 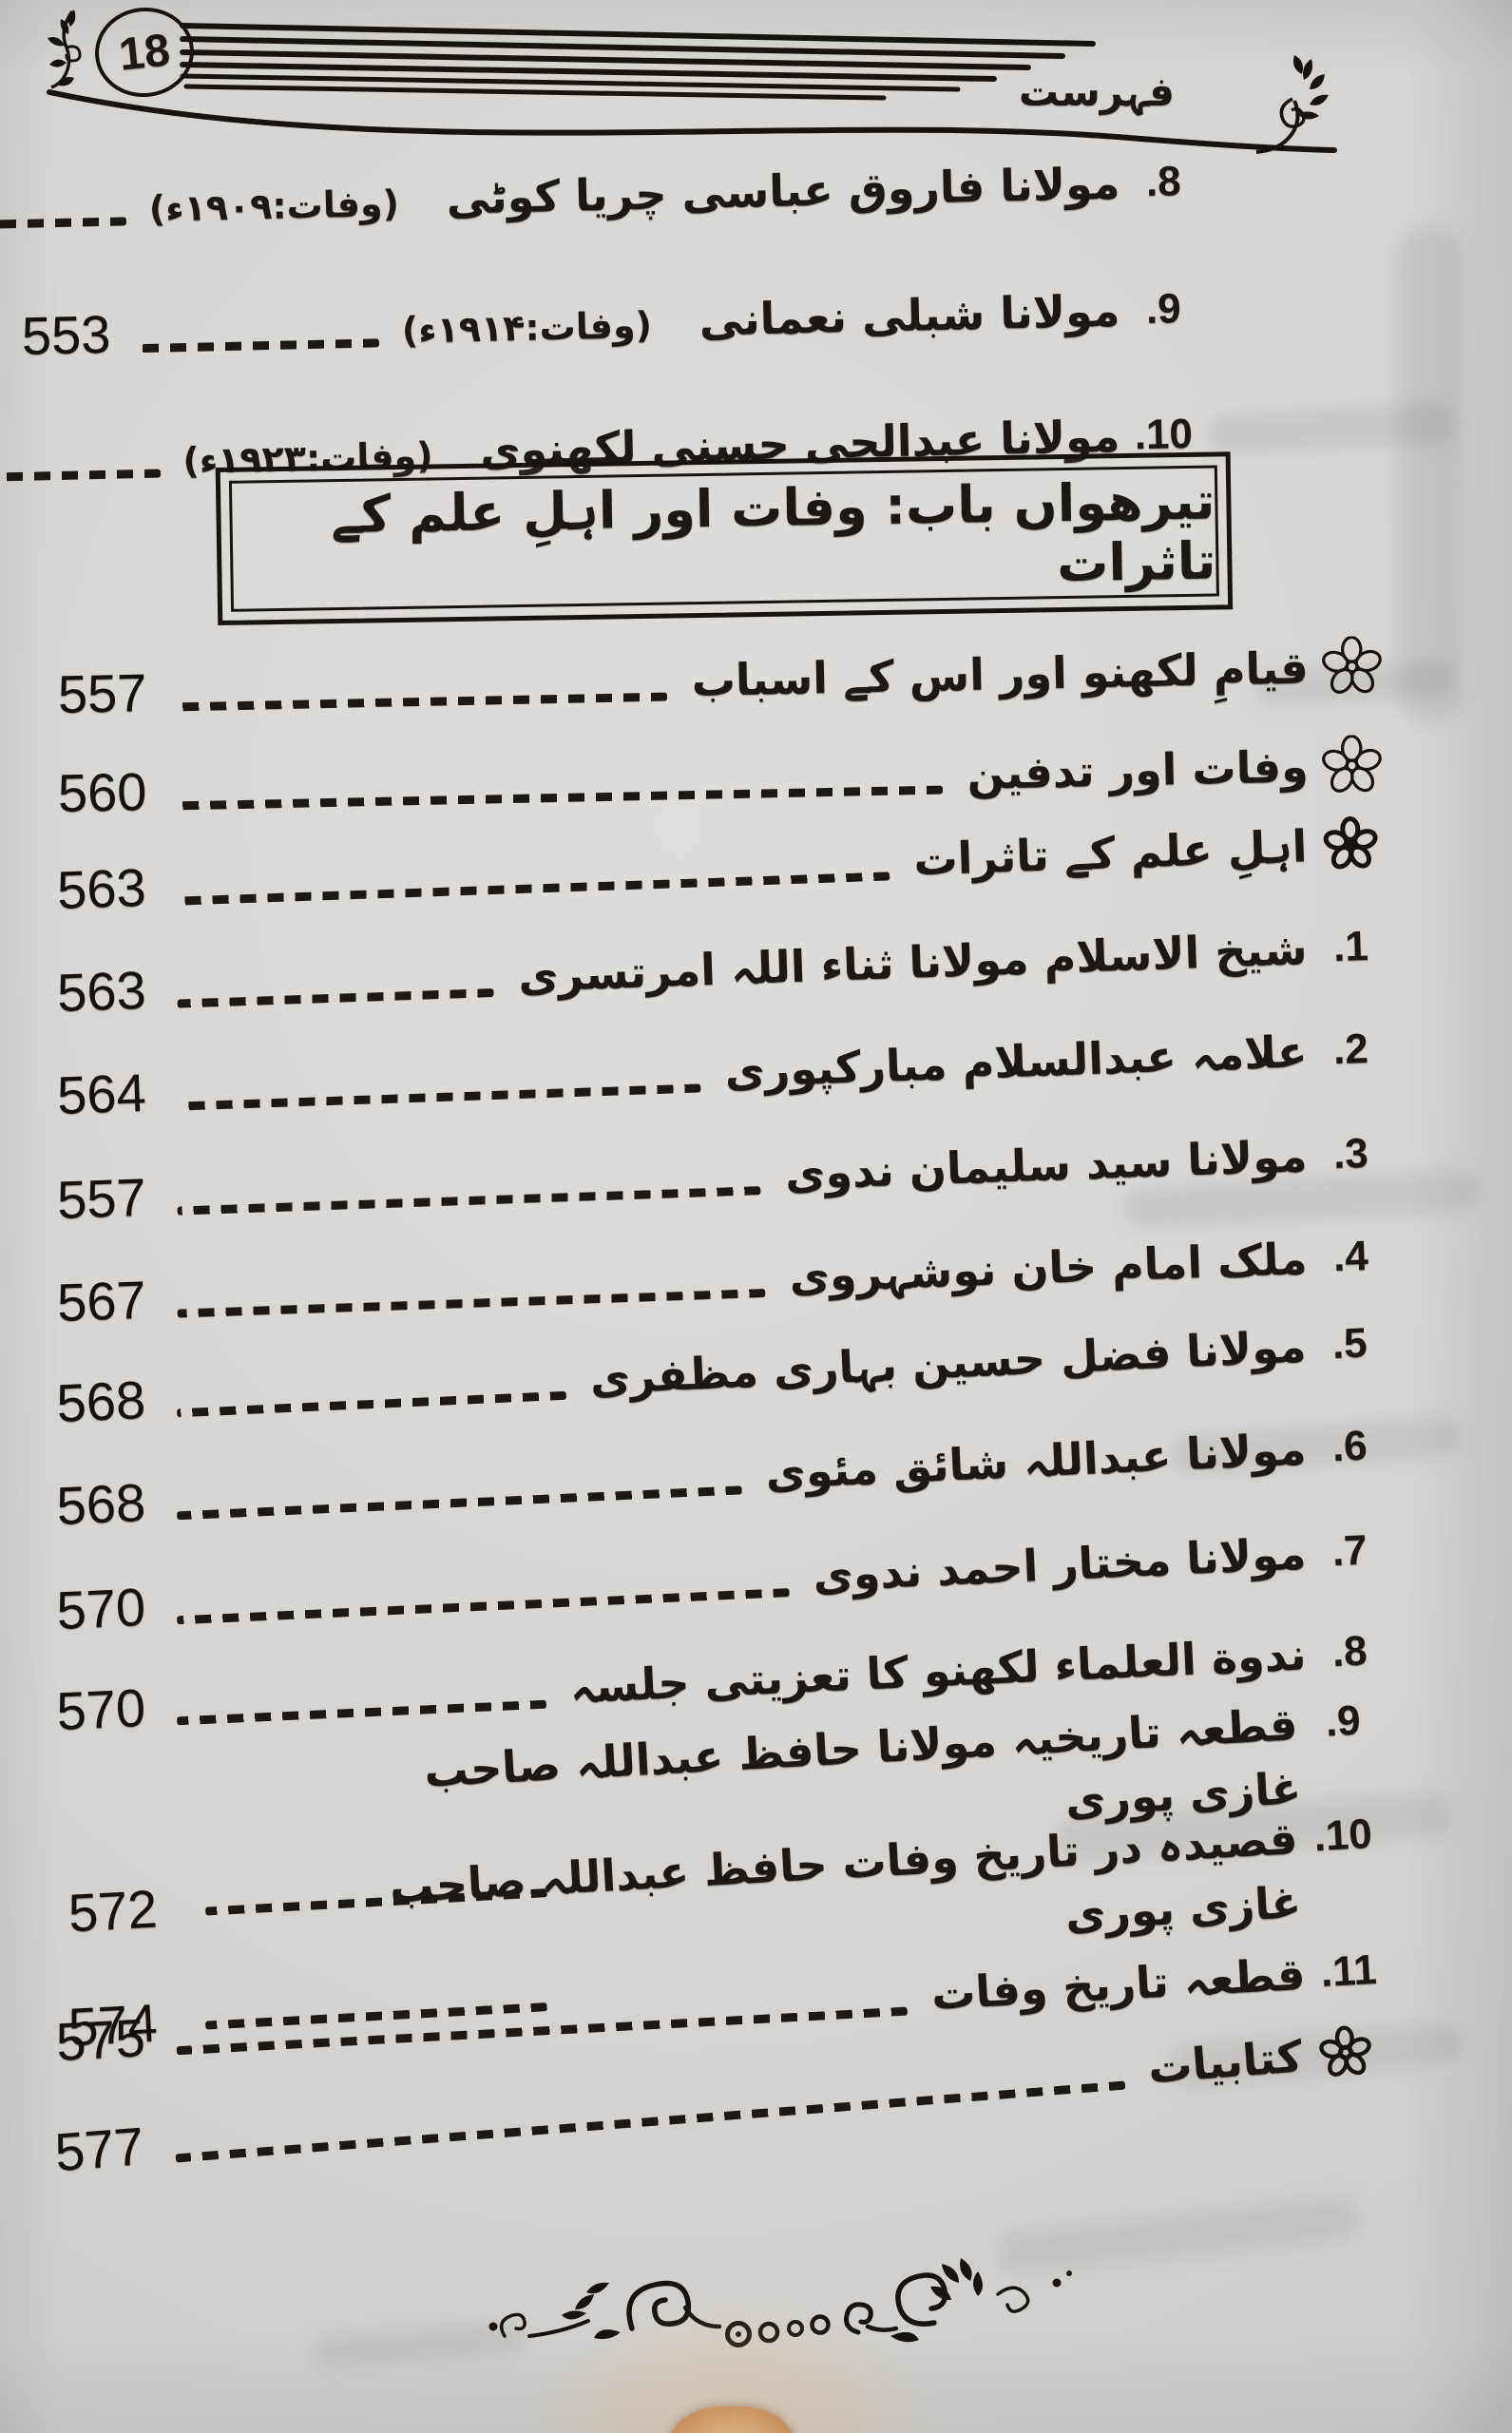 I want to click on toc-row: کتابیات 577, so click(x=717, y=2101).